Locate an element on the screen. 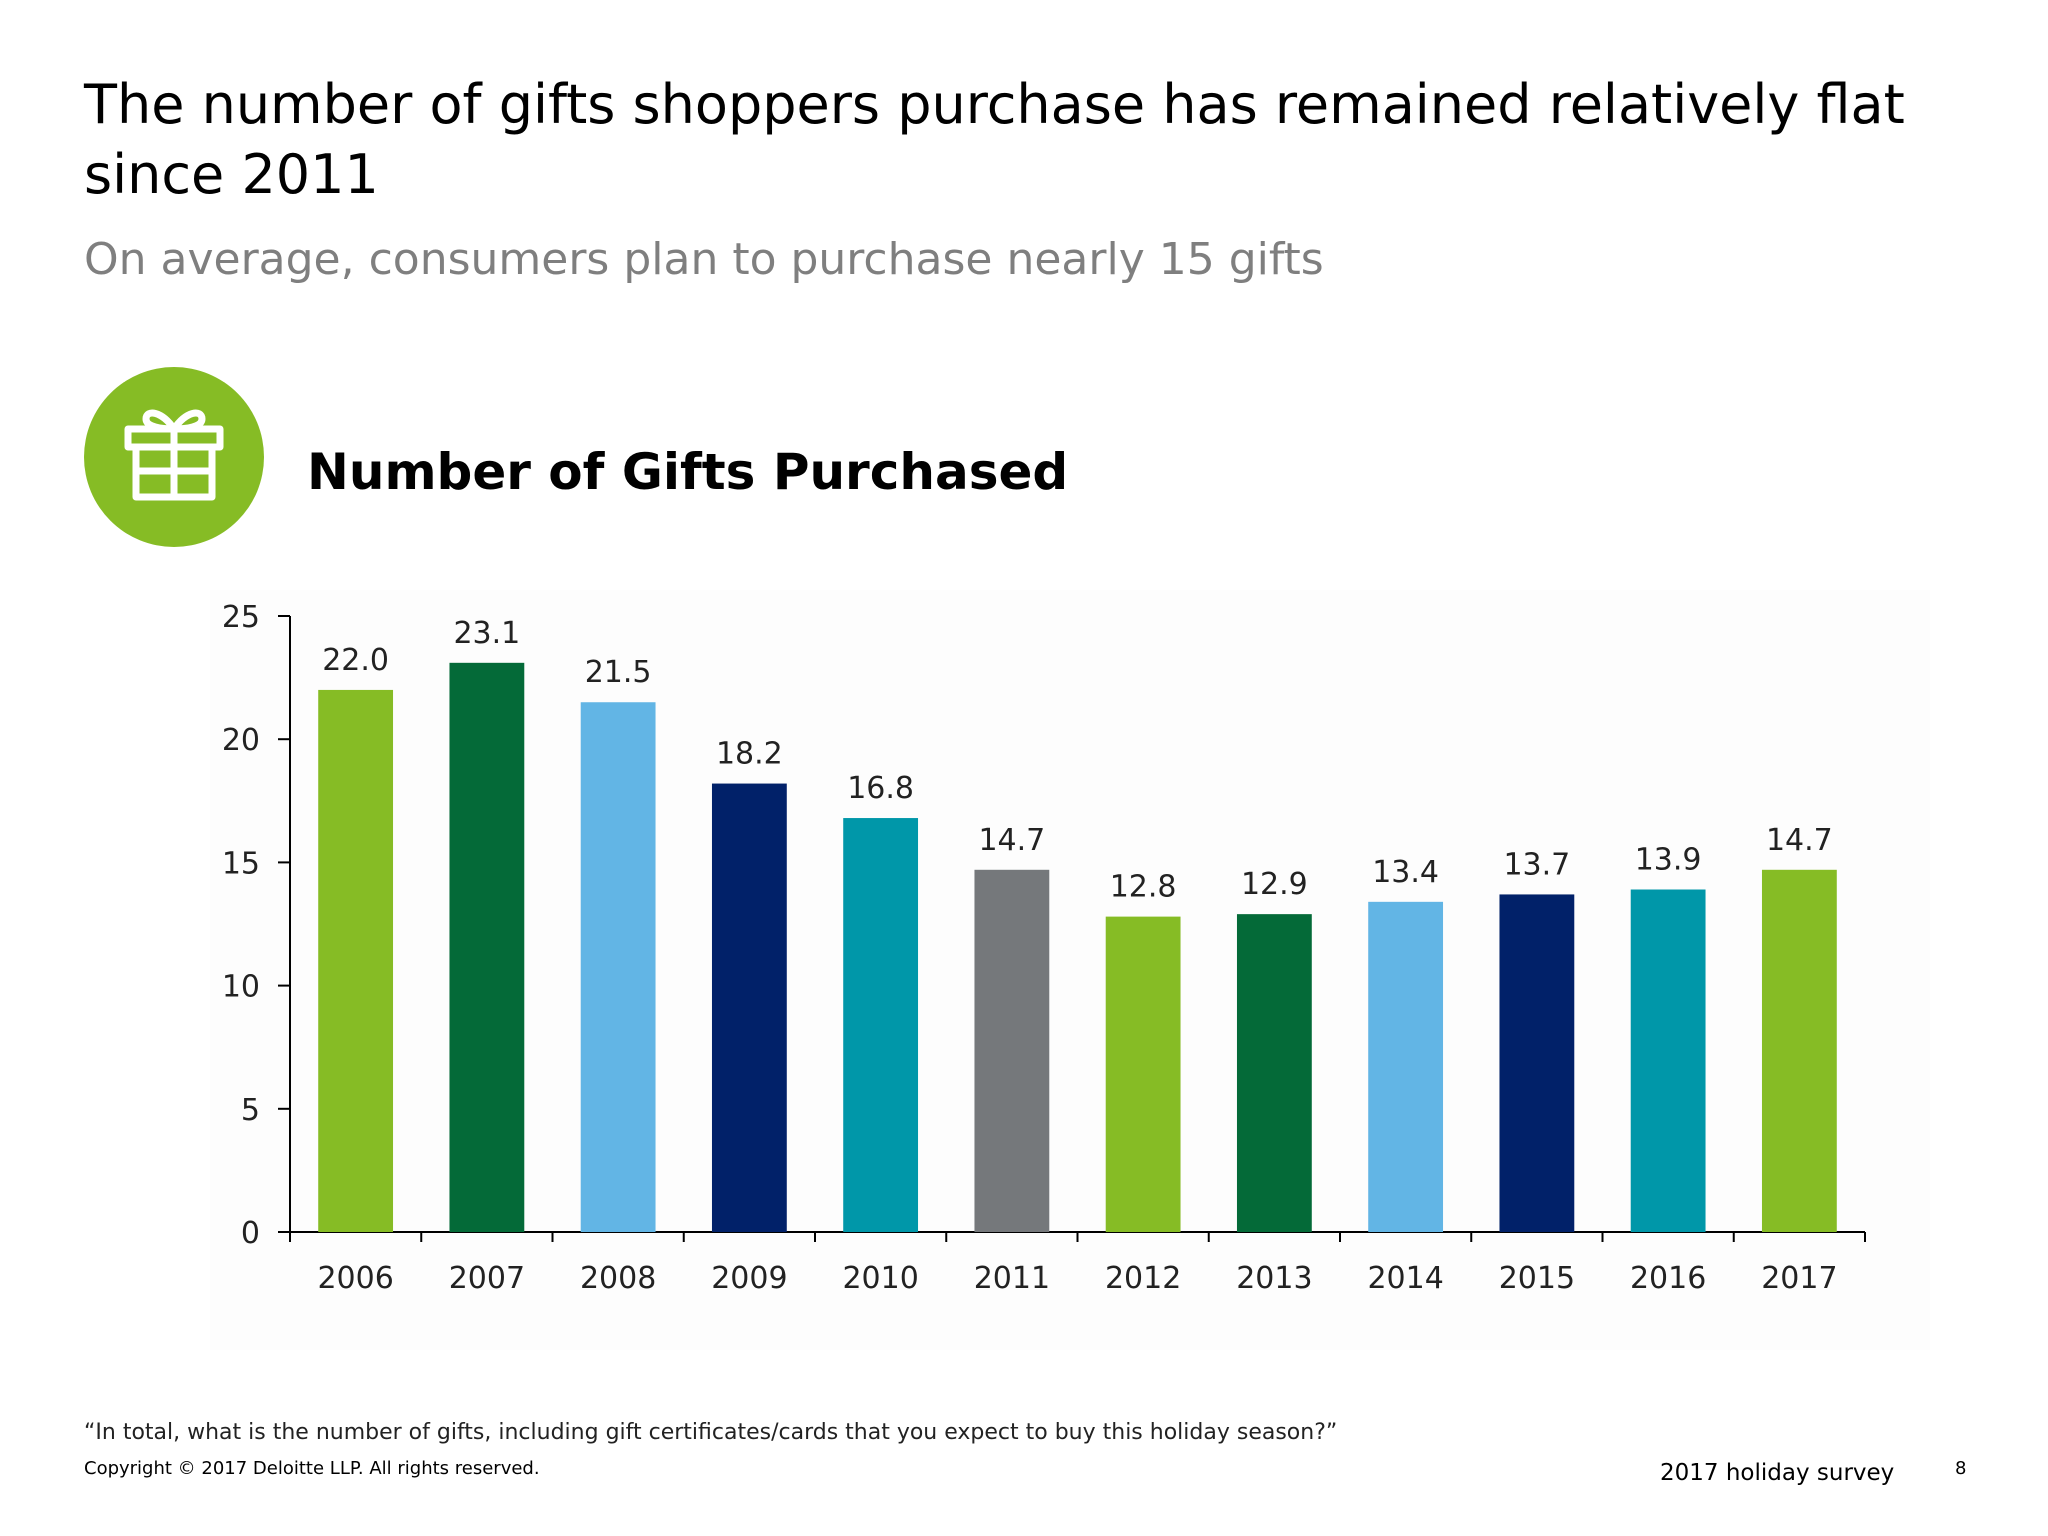 This screenshot has height=1536, width=2048. bar-2006 is located at coordinates (356, 960).